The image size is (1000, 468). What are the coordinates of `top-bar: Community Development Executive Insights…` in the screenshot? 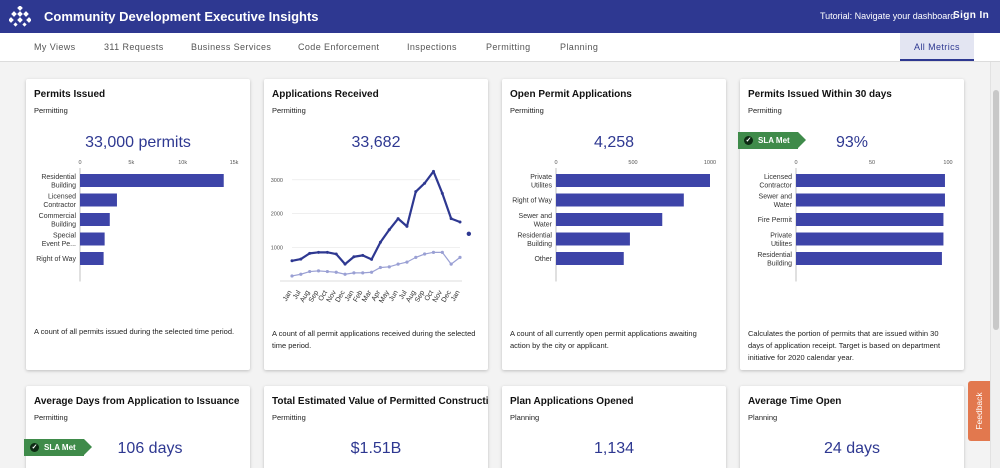 It's located at (500, 16).